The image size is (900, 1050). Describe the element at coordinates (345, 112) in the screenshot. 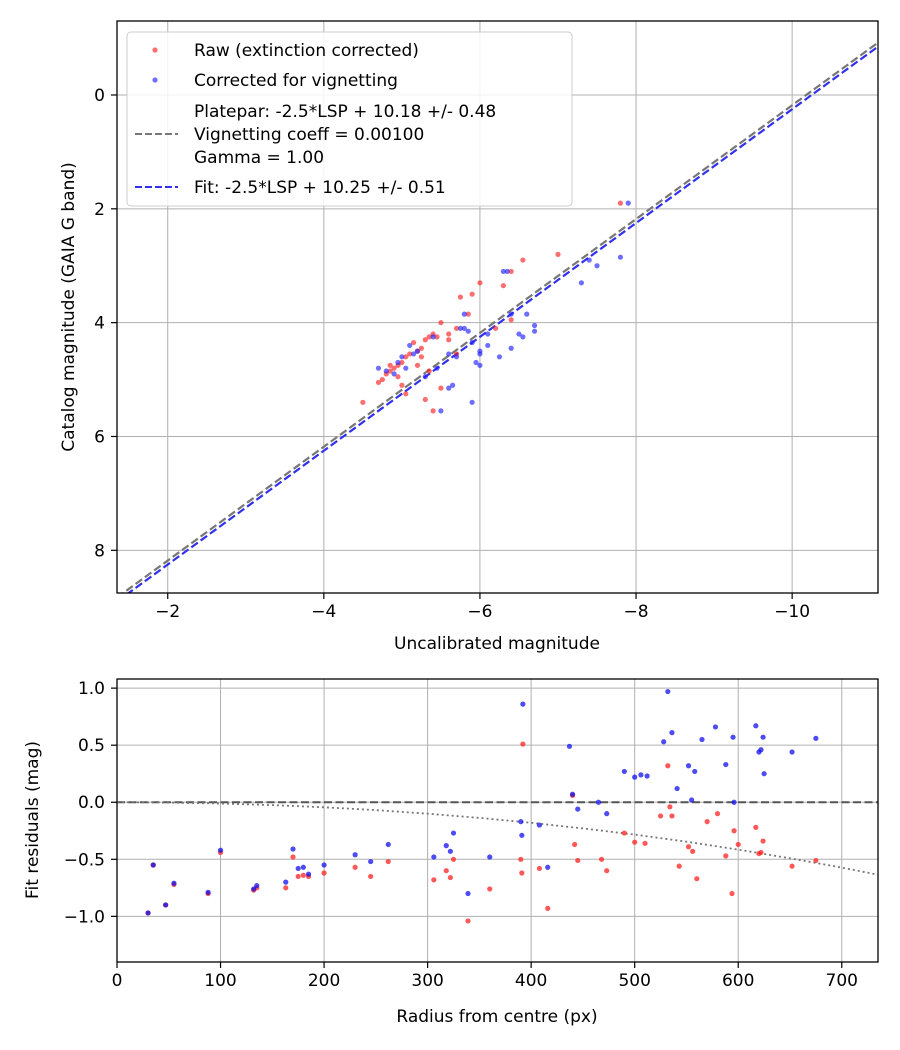

I see `legend-label-platepar-line1: Platepar: -2.5*LSP + 10.18 +/- 0.48` at that location.